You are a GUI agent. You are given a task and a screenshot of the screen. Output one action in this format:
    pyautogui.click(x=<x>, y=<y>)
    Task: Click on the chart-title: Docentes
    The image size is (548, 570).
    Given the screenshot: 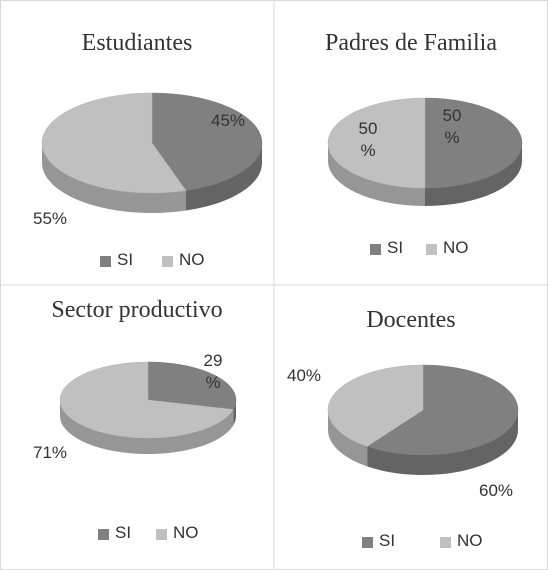 What is the action you would take?
    pyautogui.click(x=411, y=320)
    